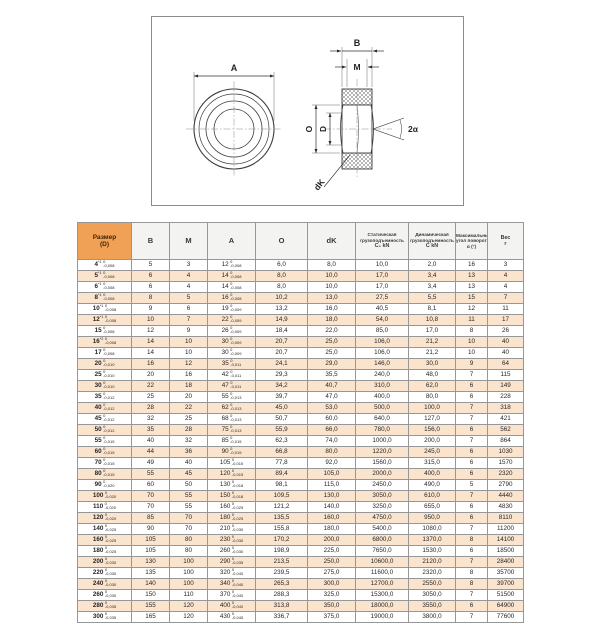  Describe the element at coordinates (432, 441) in the screenshot. I see `cell-dynamic-load: 200,0` at that location.